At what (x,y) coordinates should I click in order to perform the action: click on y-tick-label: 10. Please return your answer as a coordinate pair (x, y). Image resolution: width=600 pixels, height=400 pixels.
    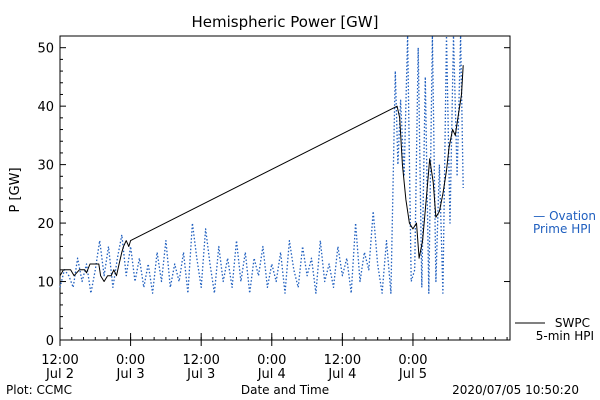
    Looking at the image, I should click on (45, 283).